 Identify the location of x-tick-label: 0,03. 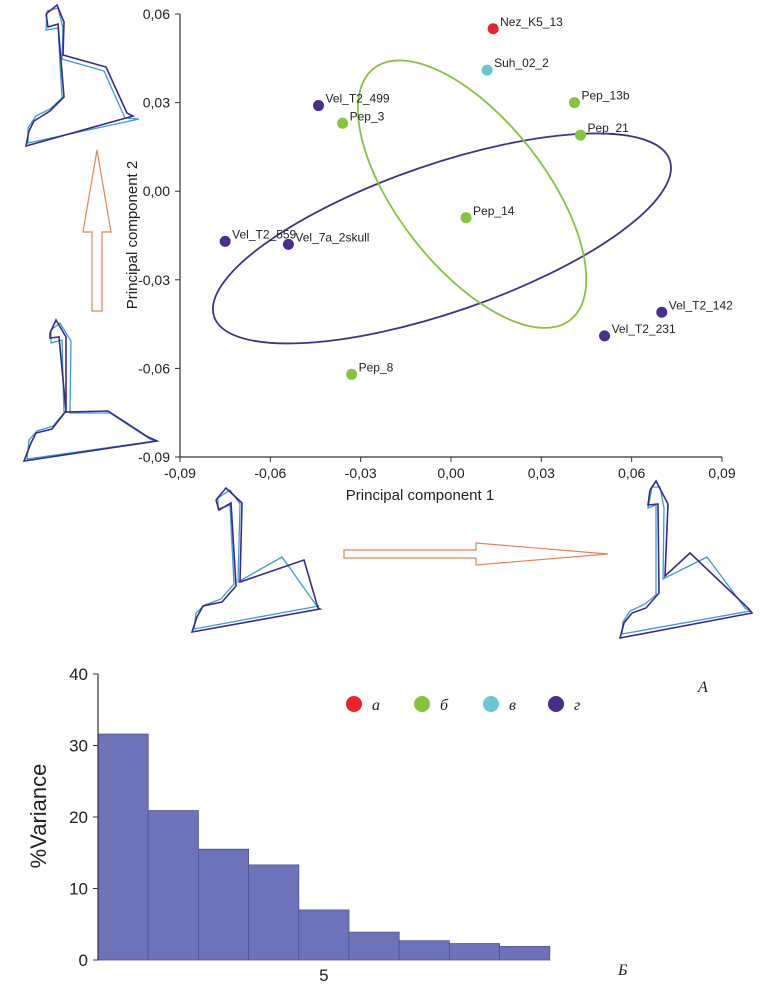
(541, 473).